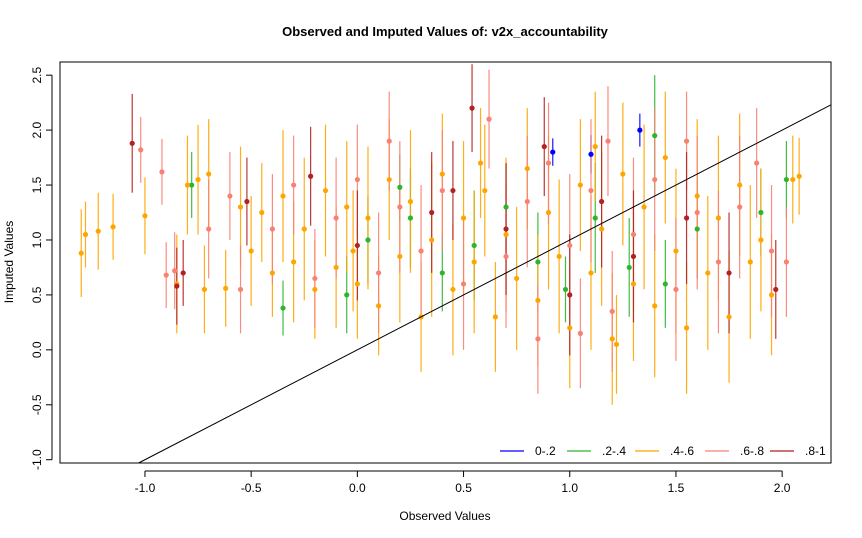 The image size is (862, 538). I want to click on legend-label: 0-.2, so click(545, 451).